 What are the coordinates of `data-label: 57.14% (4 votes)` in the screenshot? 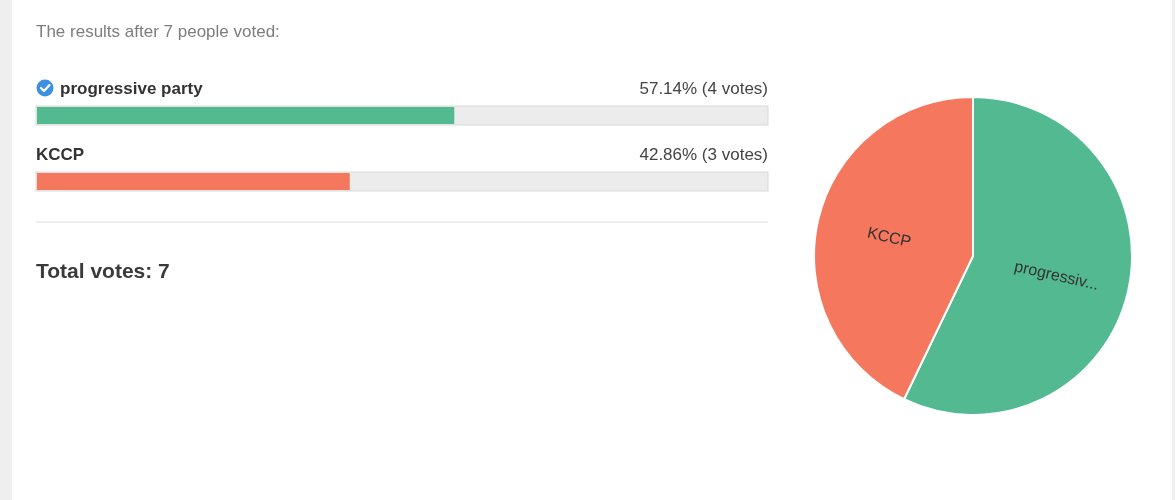 It's located at (703, 88).